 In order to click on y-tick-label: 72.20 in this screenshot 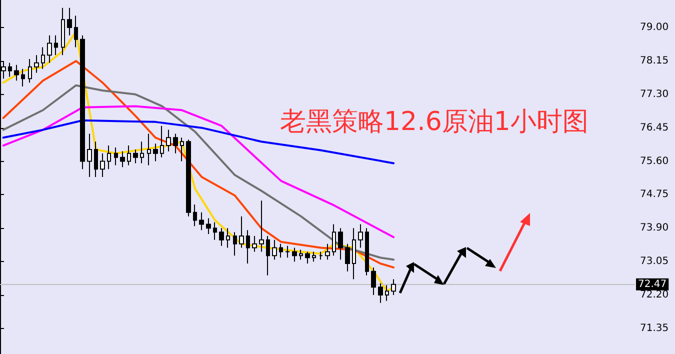, I will do `click(654, 295)`.